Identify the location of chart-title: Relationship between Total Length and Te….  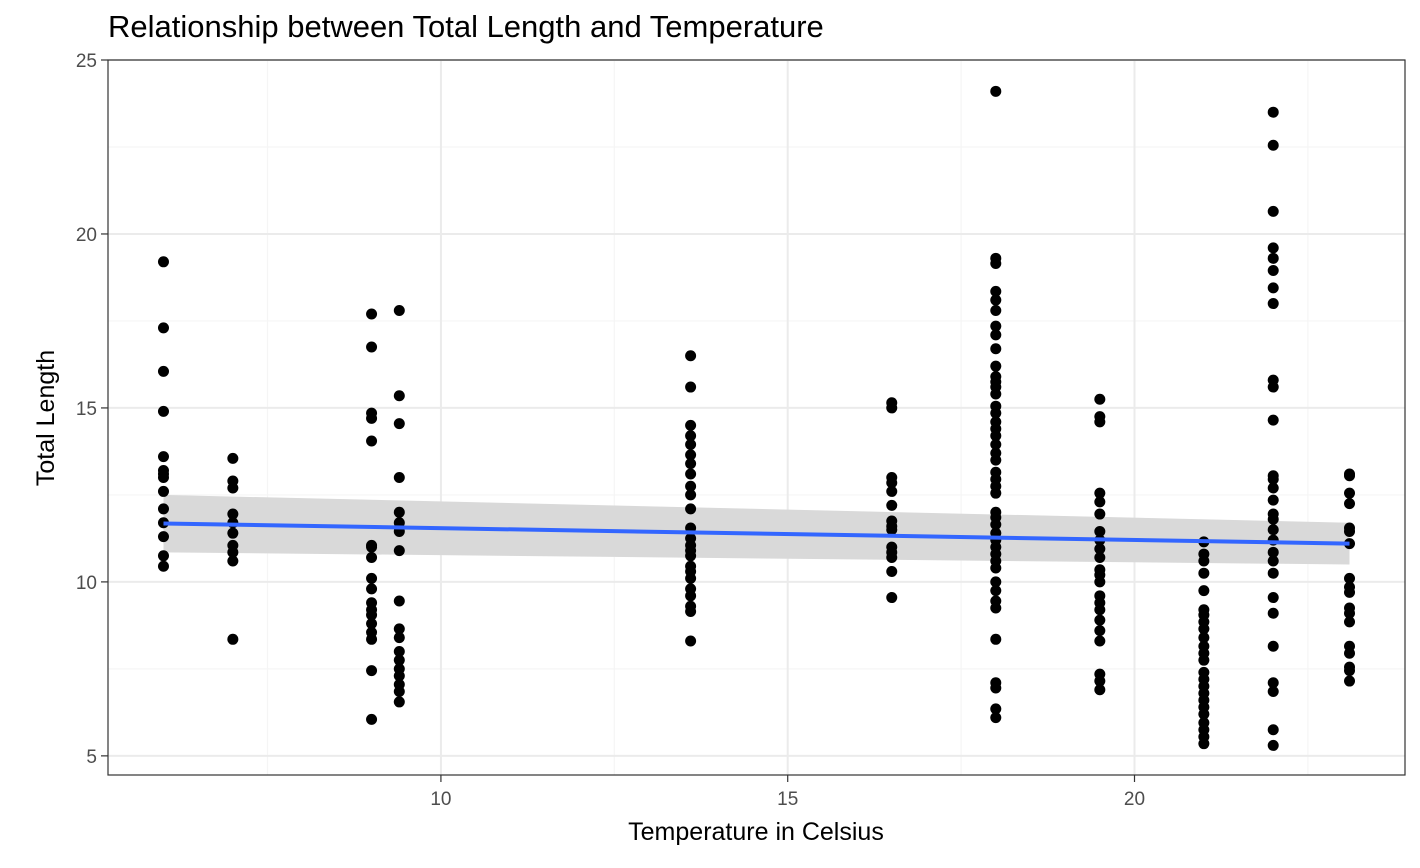
(466, 26).